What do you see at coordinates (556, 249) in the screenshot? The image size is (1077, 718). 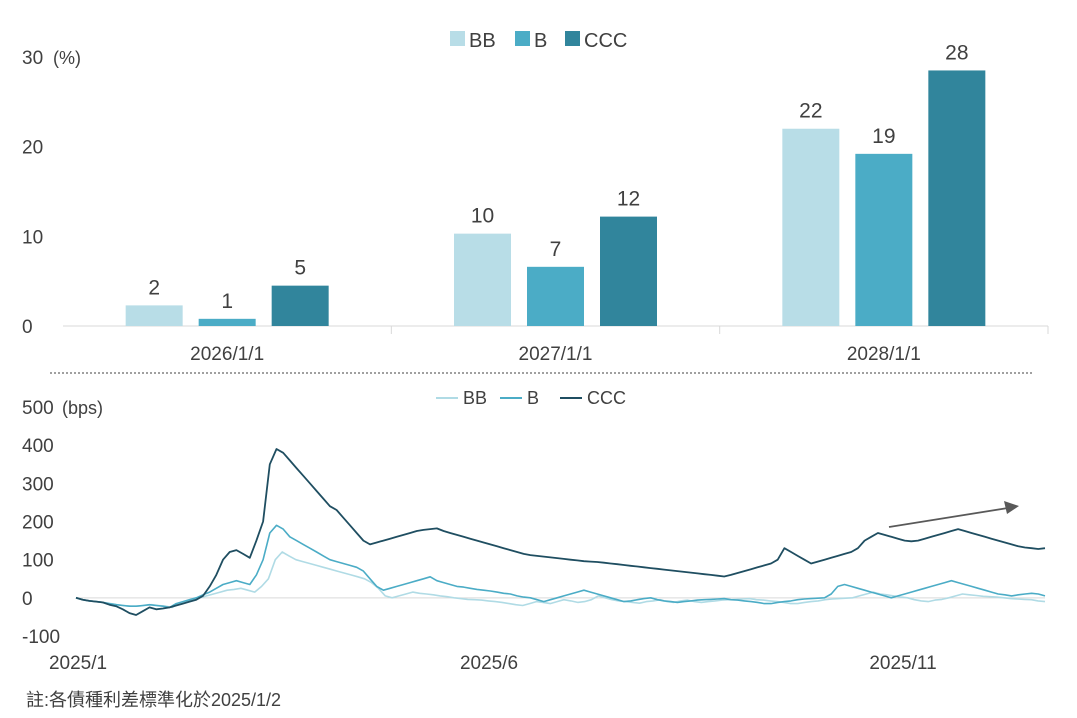 I see `data-label: 7` at bounding box center [556, 249].